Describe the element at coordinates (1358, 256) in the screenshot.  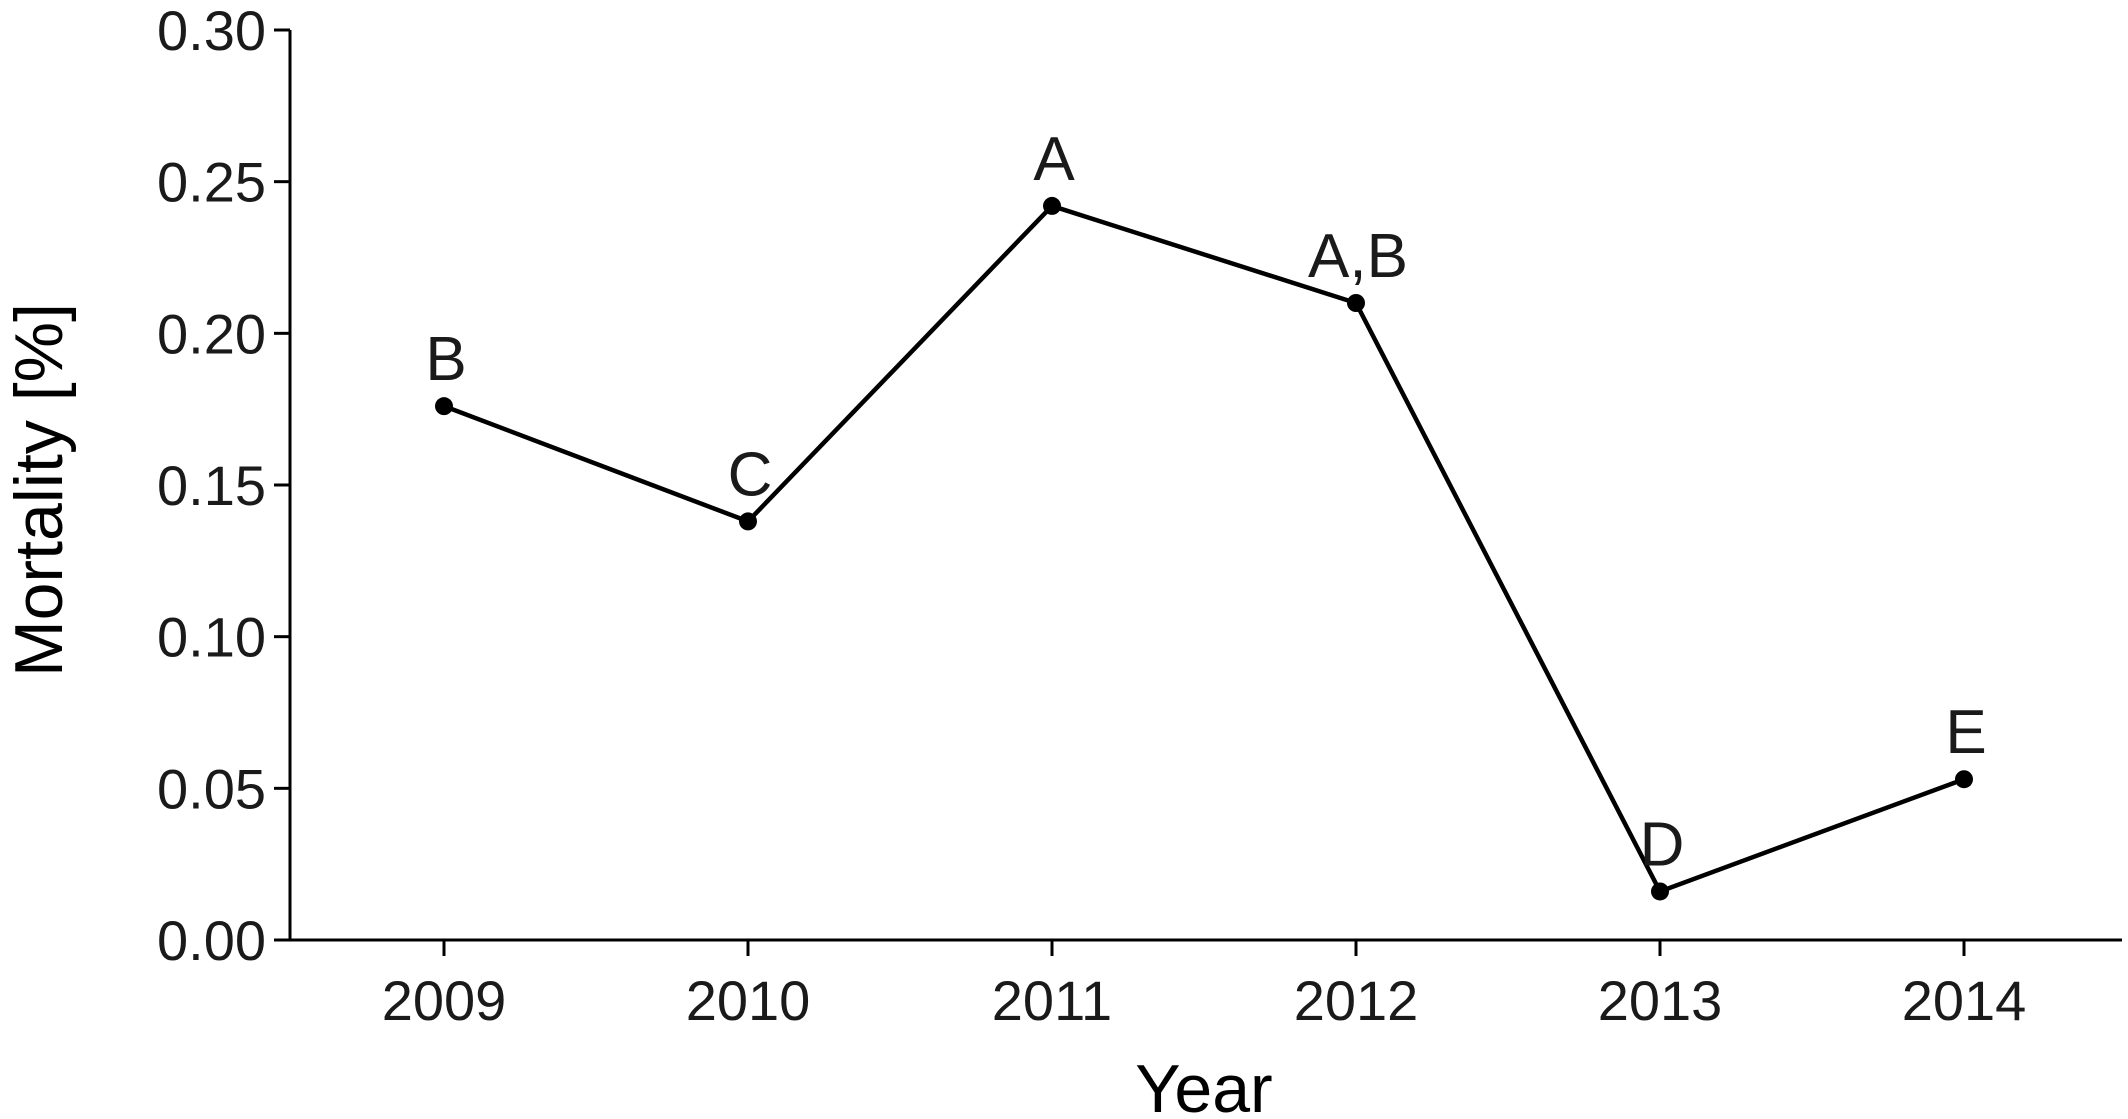
I see `data-point-label: A,B` at that location.